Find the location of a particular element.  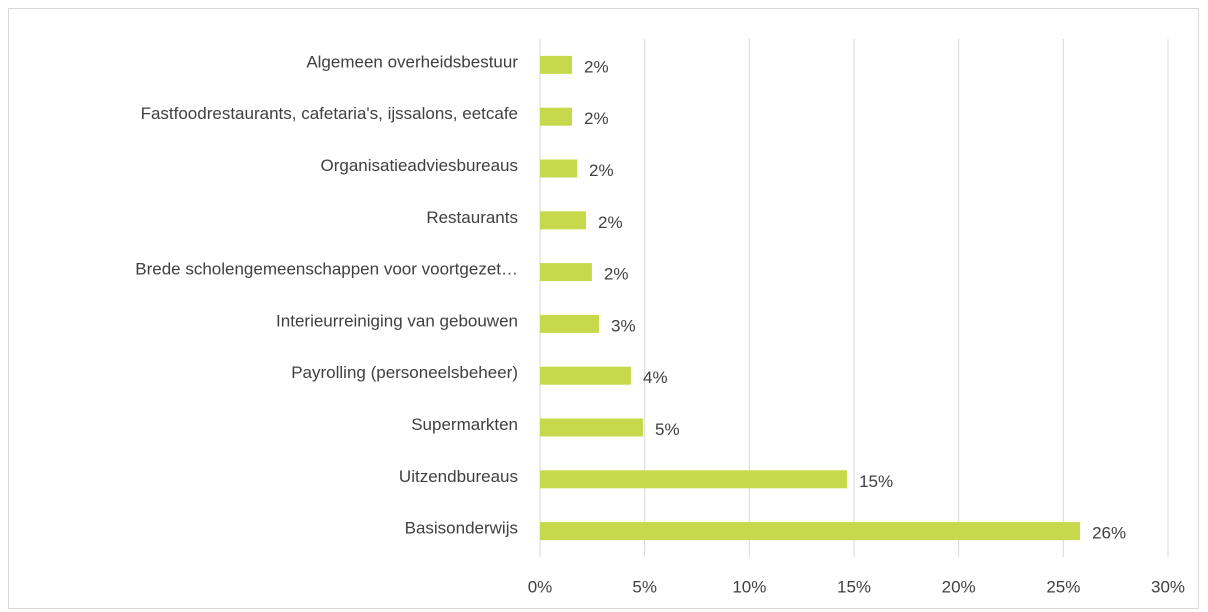

x-tick-label: 30% is located at coordinates (1168, 586).